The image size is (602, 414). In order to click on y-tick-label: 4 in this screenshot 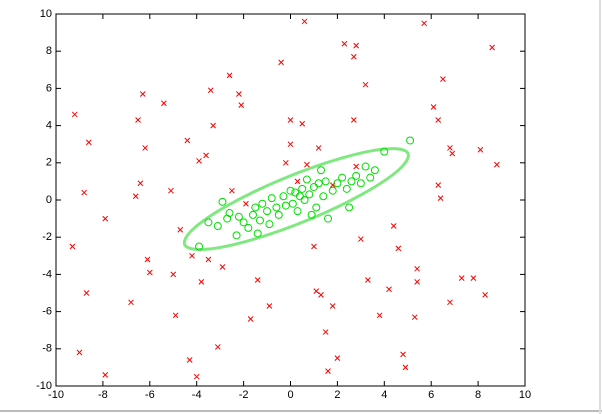, I will do `click(49, 126)`.